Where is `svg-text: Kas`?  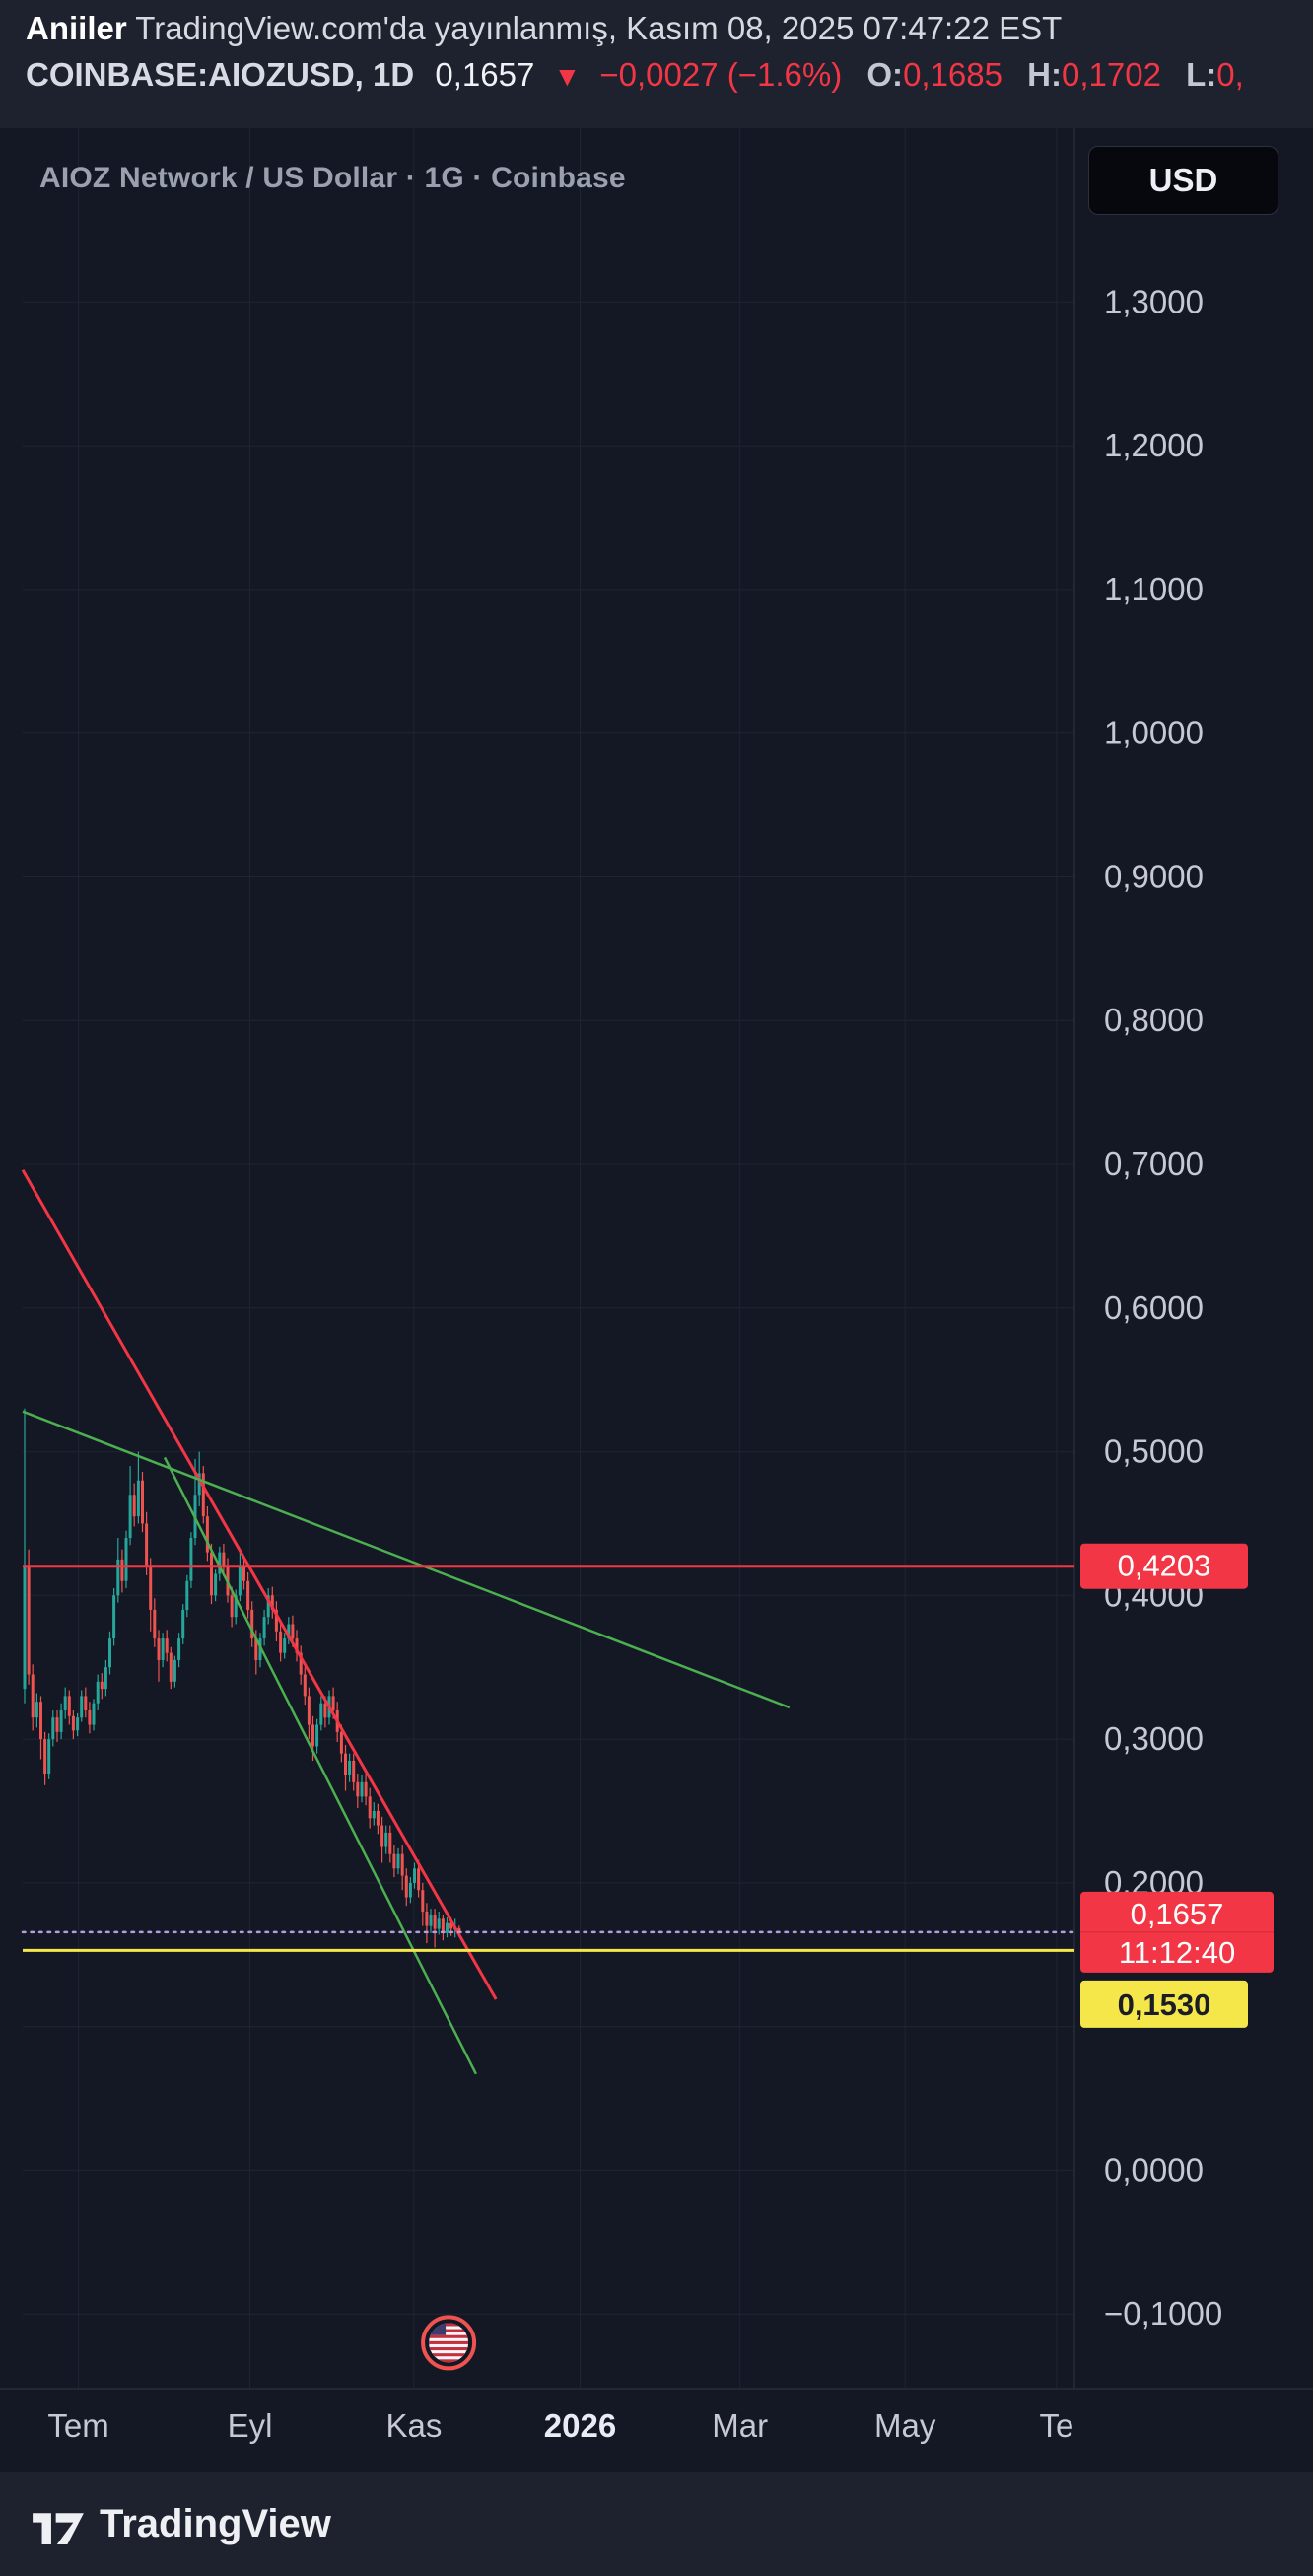
svg-text: Kas is located at coordinates (413, 2425).